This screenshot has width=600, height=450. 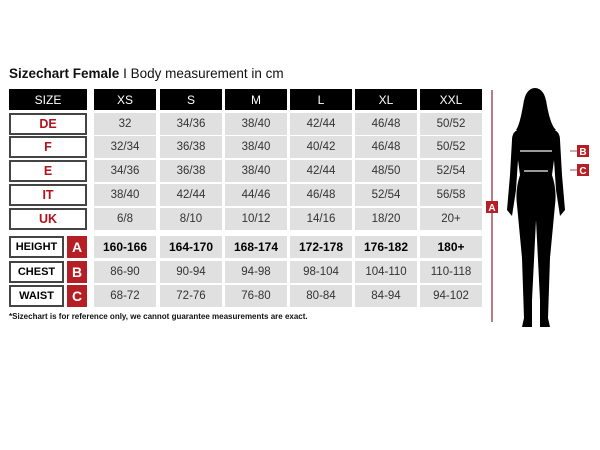 What do you see at coordinates (48, 124) in the screenshot?
I see `system-label: DE` at bounding box center [48, 124].